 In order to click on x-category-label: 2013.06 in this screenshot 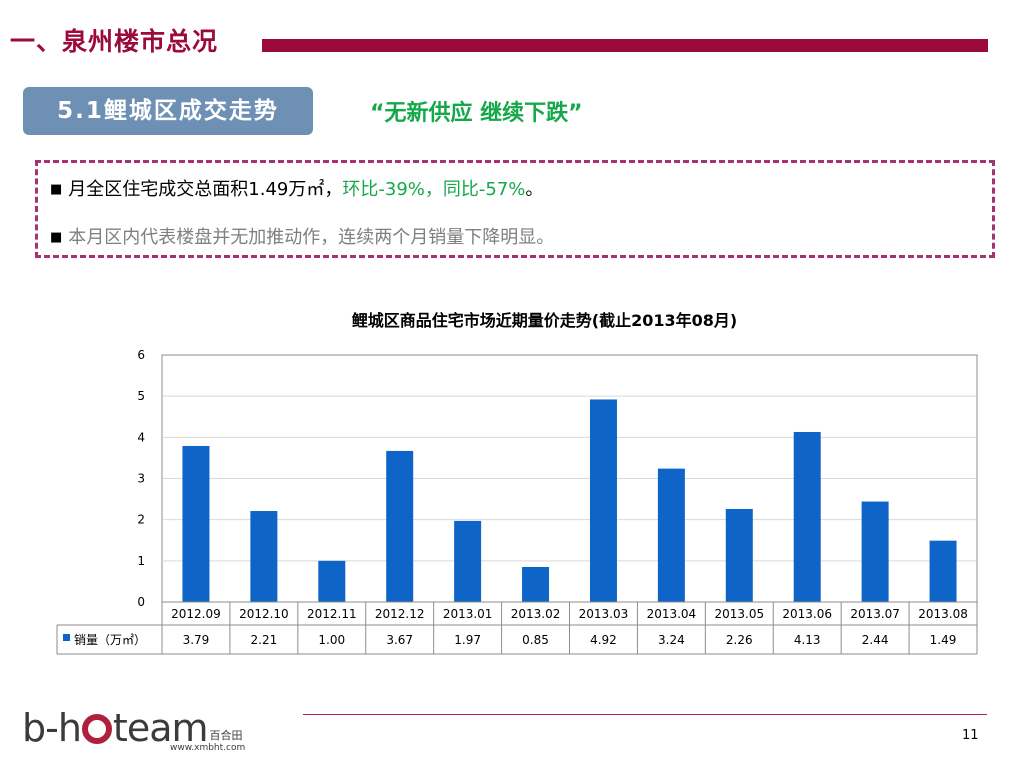, I will do `click(807, 614)`.